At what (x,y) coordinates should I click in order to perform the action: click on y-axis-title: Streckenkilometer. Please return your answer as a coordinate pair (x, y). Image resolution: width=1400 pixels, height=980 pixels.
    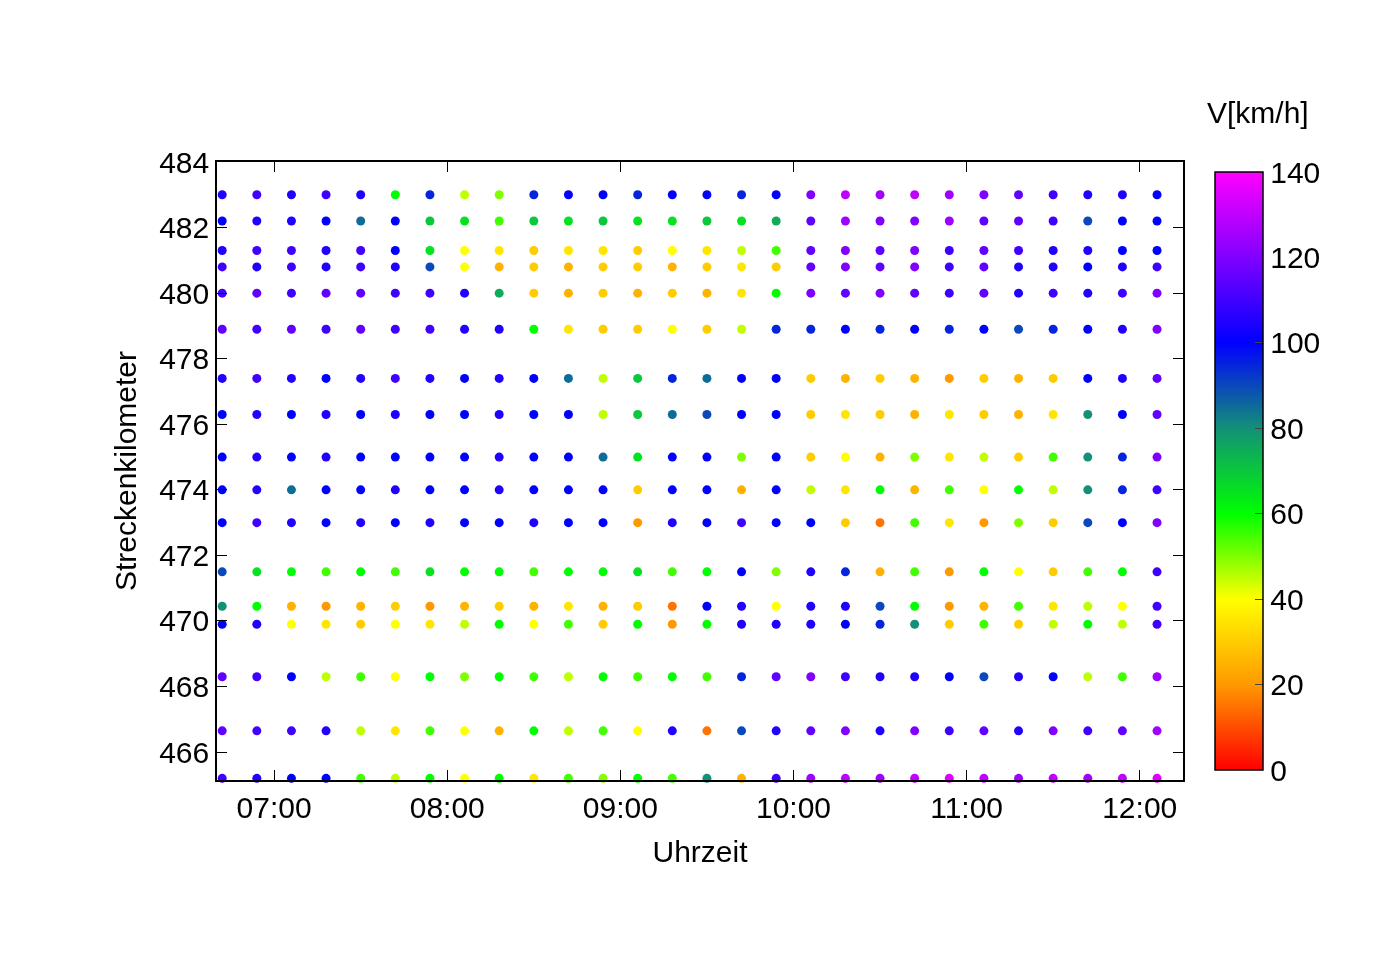
    Looking at the image, I should click on (125, 471).